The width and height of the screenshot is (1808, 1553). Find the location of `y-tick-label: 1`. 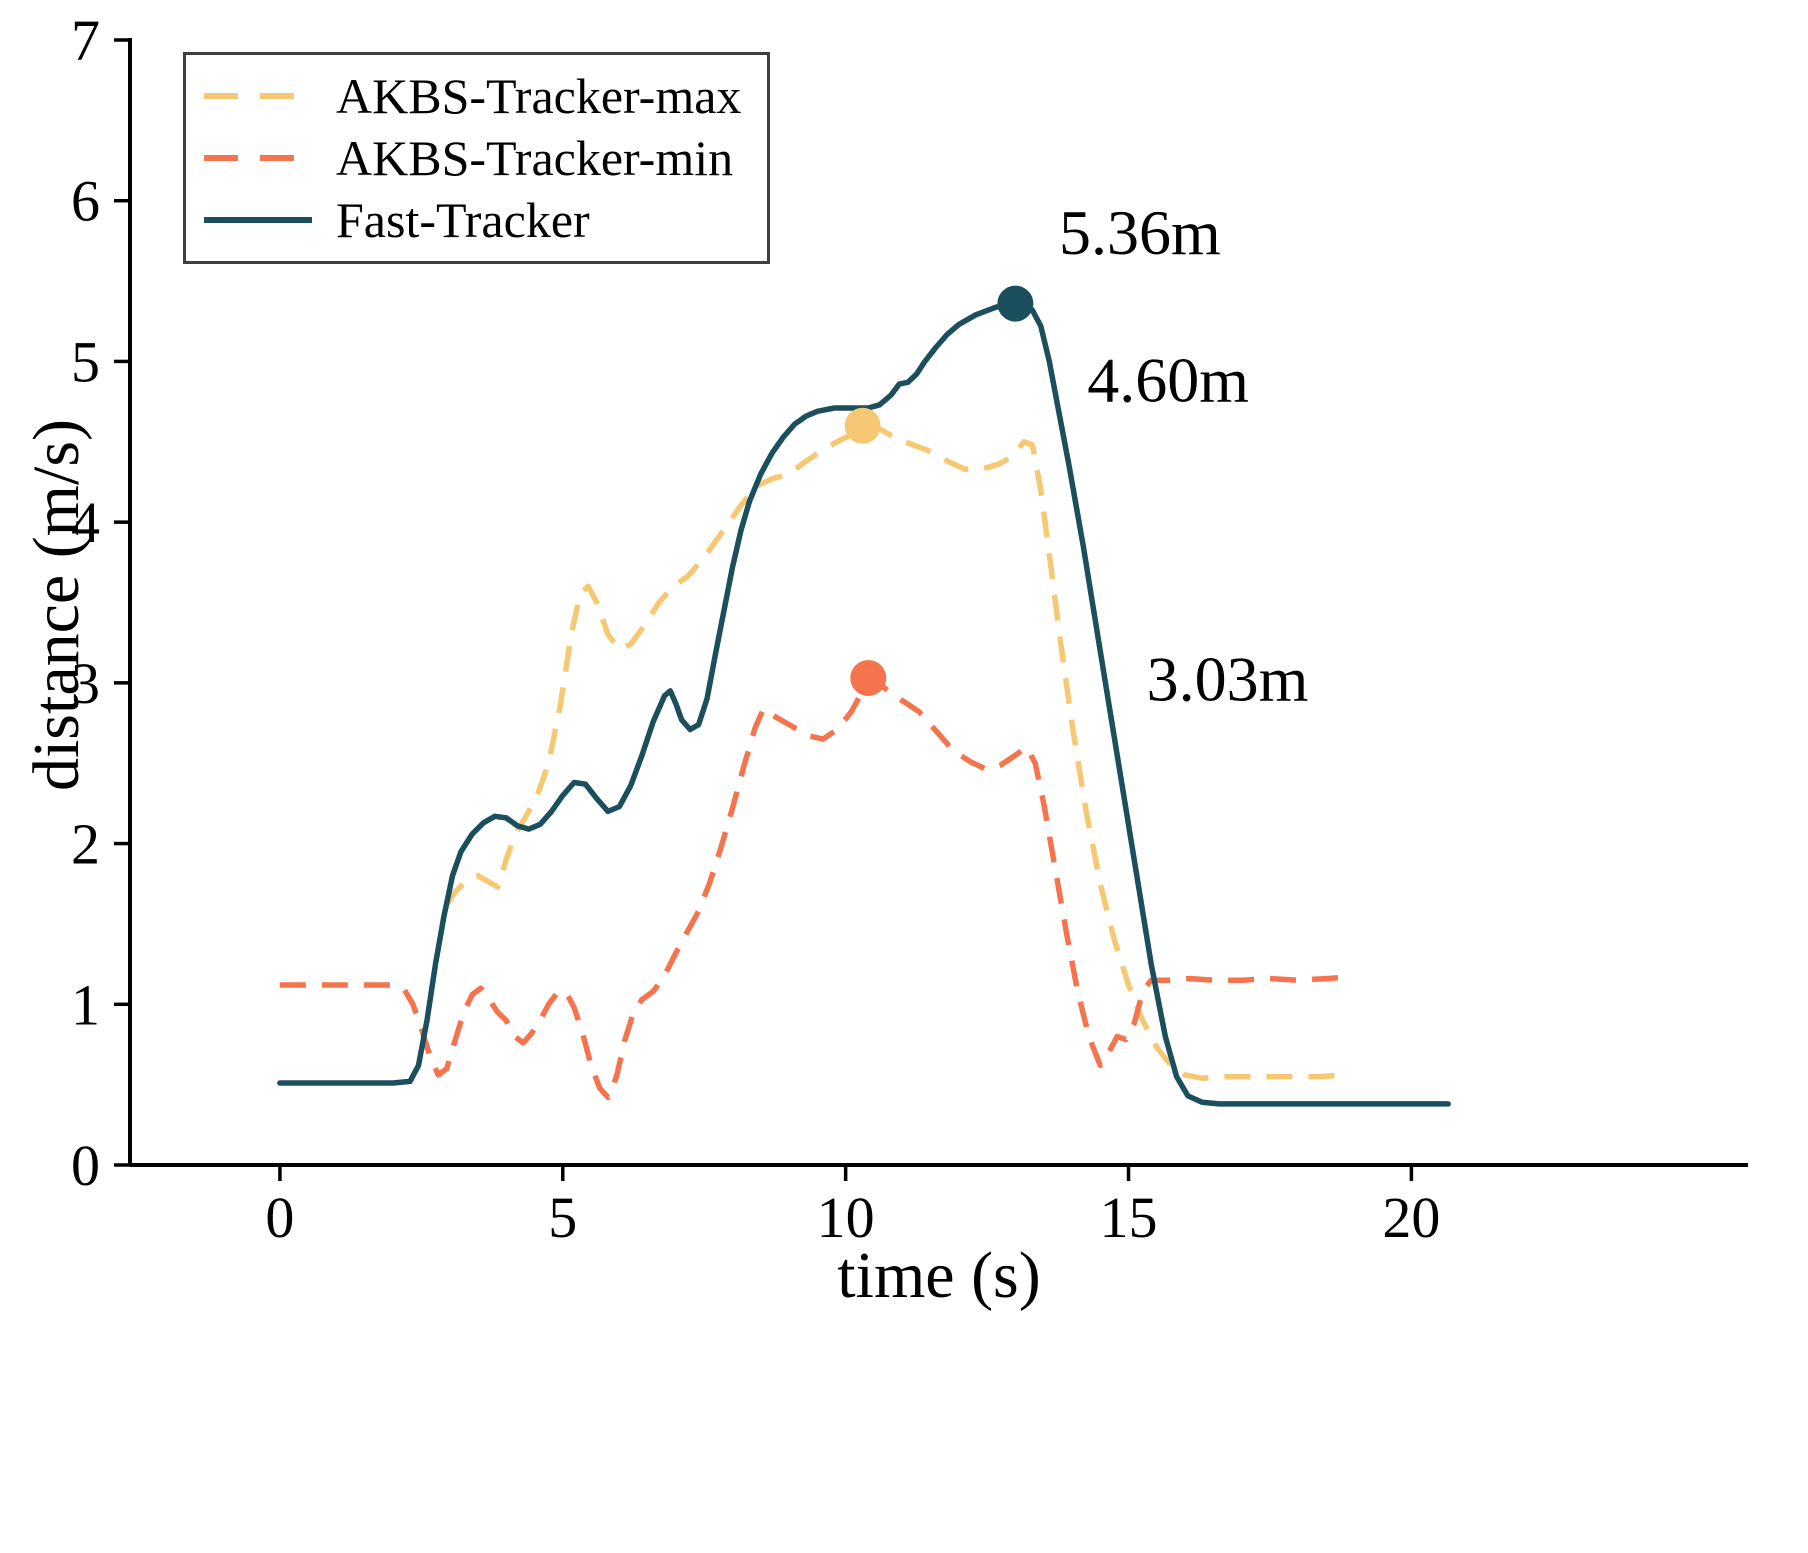

y-tick-label: 1 is located at coordinates (85, 1004).